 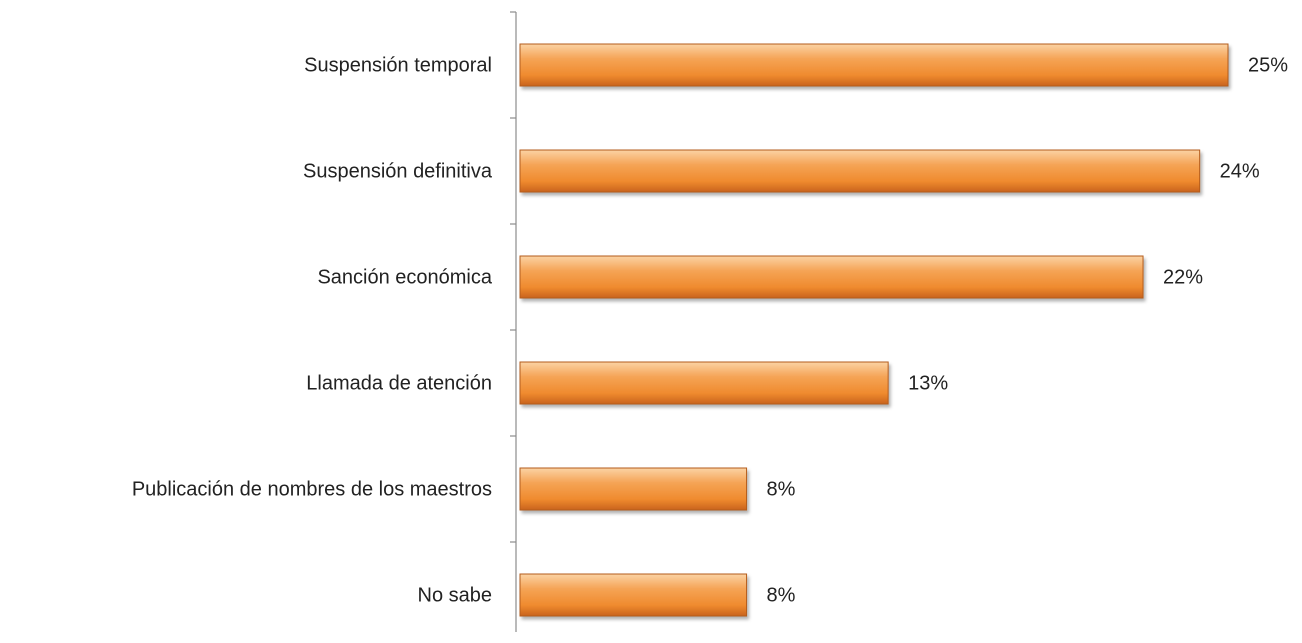 What do you see at coordinates (1268, 65) in the screenshot?
I see `value-label: 25%` at bounding box center [1268, 65].